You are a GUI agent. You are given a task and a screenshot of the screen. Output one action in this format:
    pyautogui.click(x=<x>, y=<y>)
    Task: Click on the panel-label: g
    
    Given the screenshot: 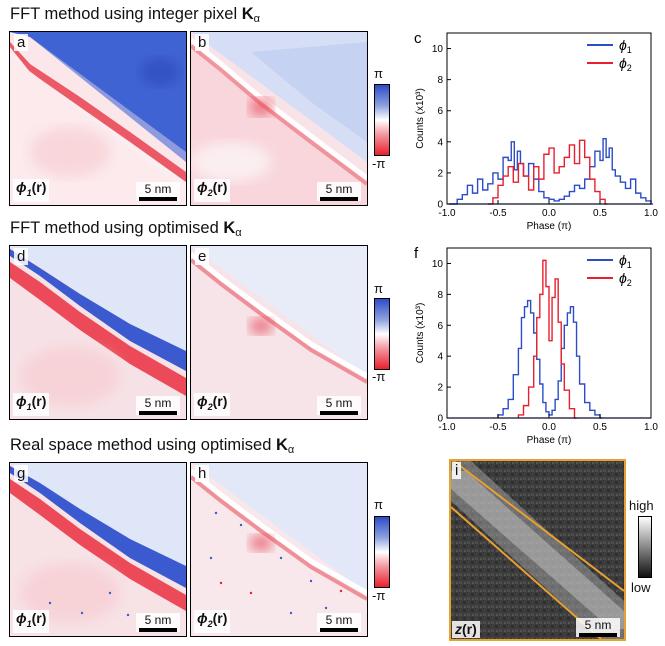 What is the action you would take?
    pyautogui.click(x=21, y=473)
    